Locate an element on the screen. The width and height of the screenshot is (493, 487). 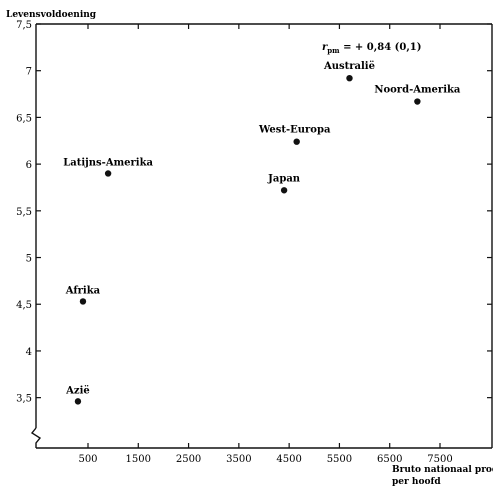
x-tick-label: 500 is located at coordinates (87, 459).